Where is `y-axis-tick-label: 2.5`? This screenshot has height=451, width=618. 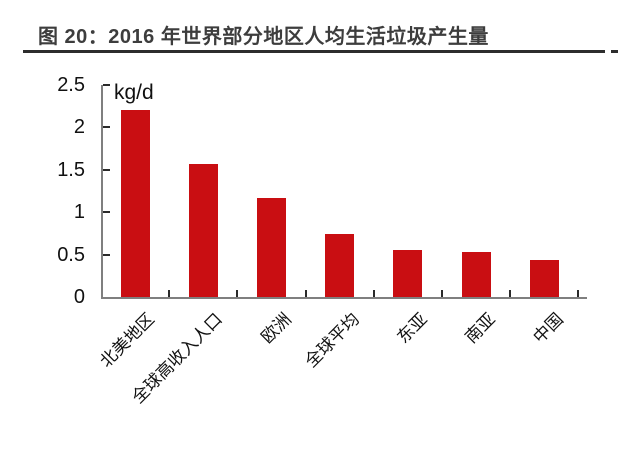 y-axis-tick-label: 2.5 is located at coordinates (71, 85).